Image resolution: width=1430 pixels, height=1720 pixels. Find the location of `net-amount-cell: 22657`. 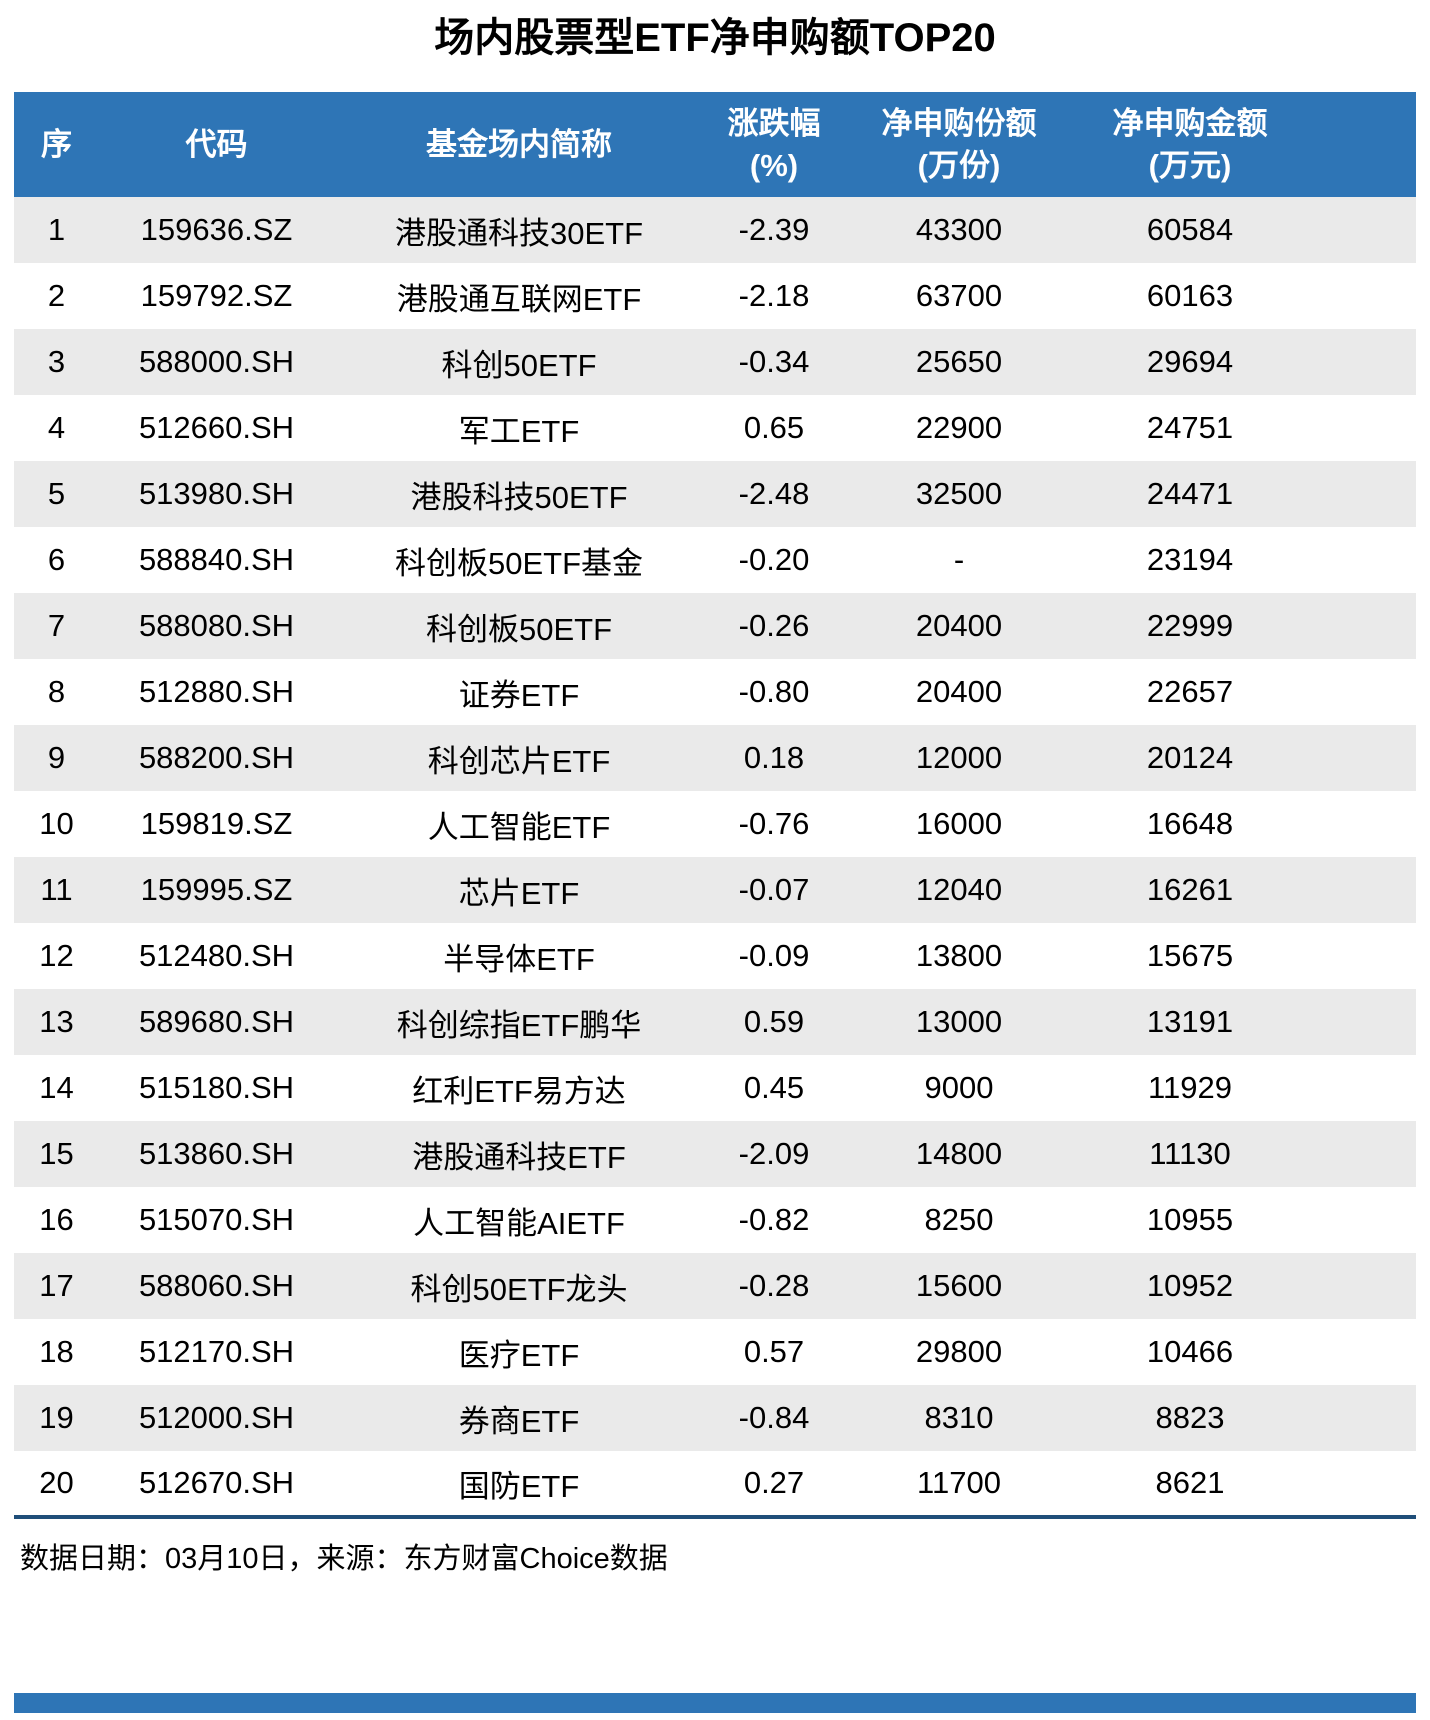

net-amount-cell: 22657 is located at coordinates (1190, 691).